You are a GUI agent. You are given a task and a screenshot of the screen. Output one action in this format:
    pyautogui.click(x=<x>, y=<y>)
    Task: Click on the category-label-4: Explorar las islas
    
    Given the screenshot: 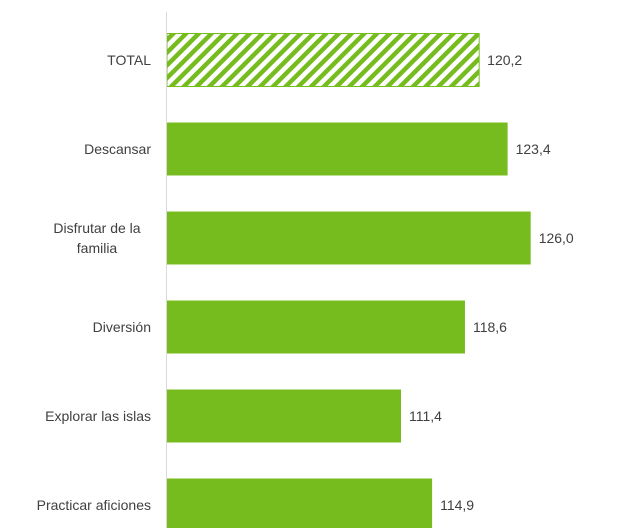 What is the action you would take?
    pyautogui.click(x=98, y=416)
    